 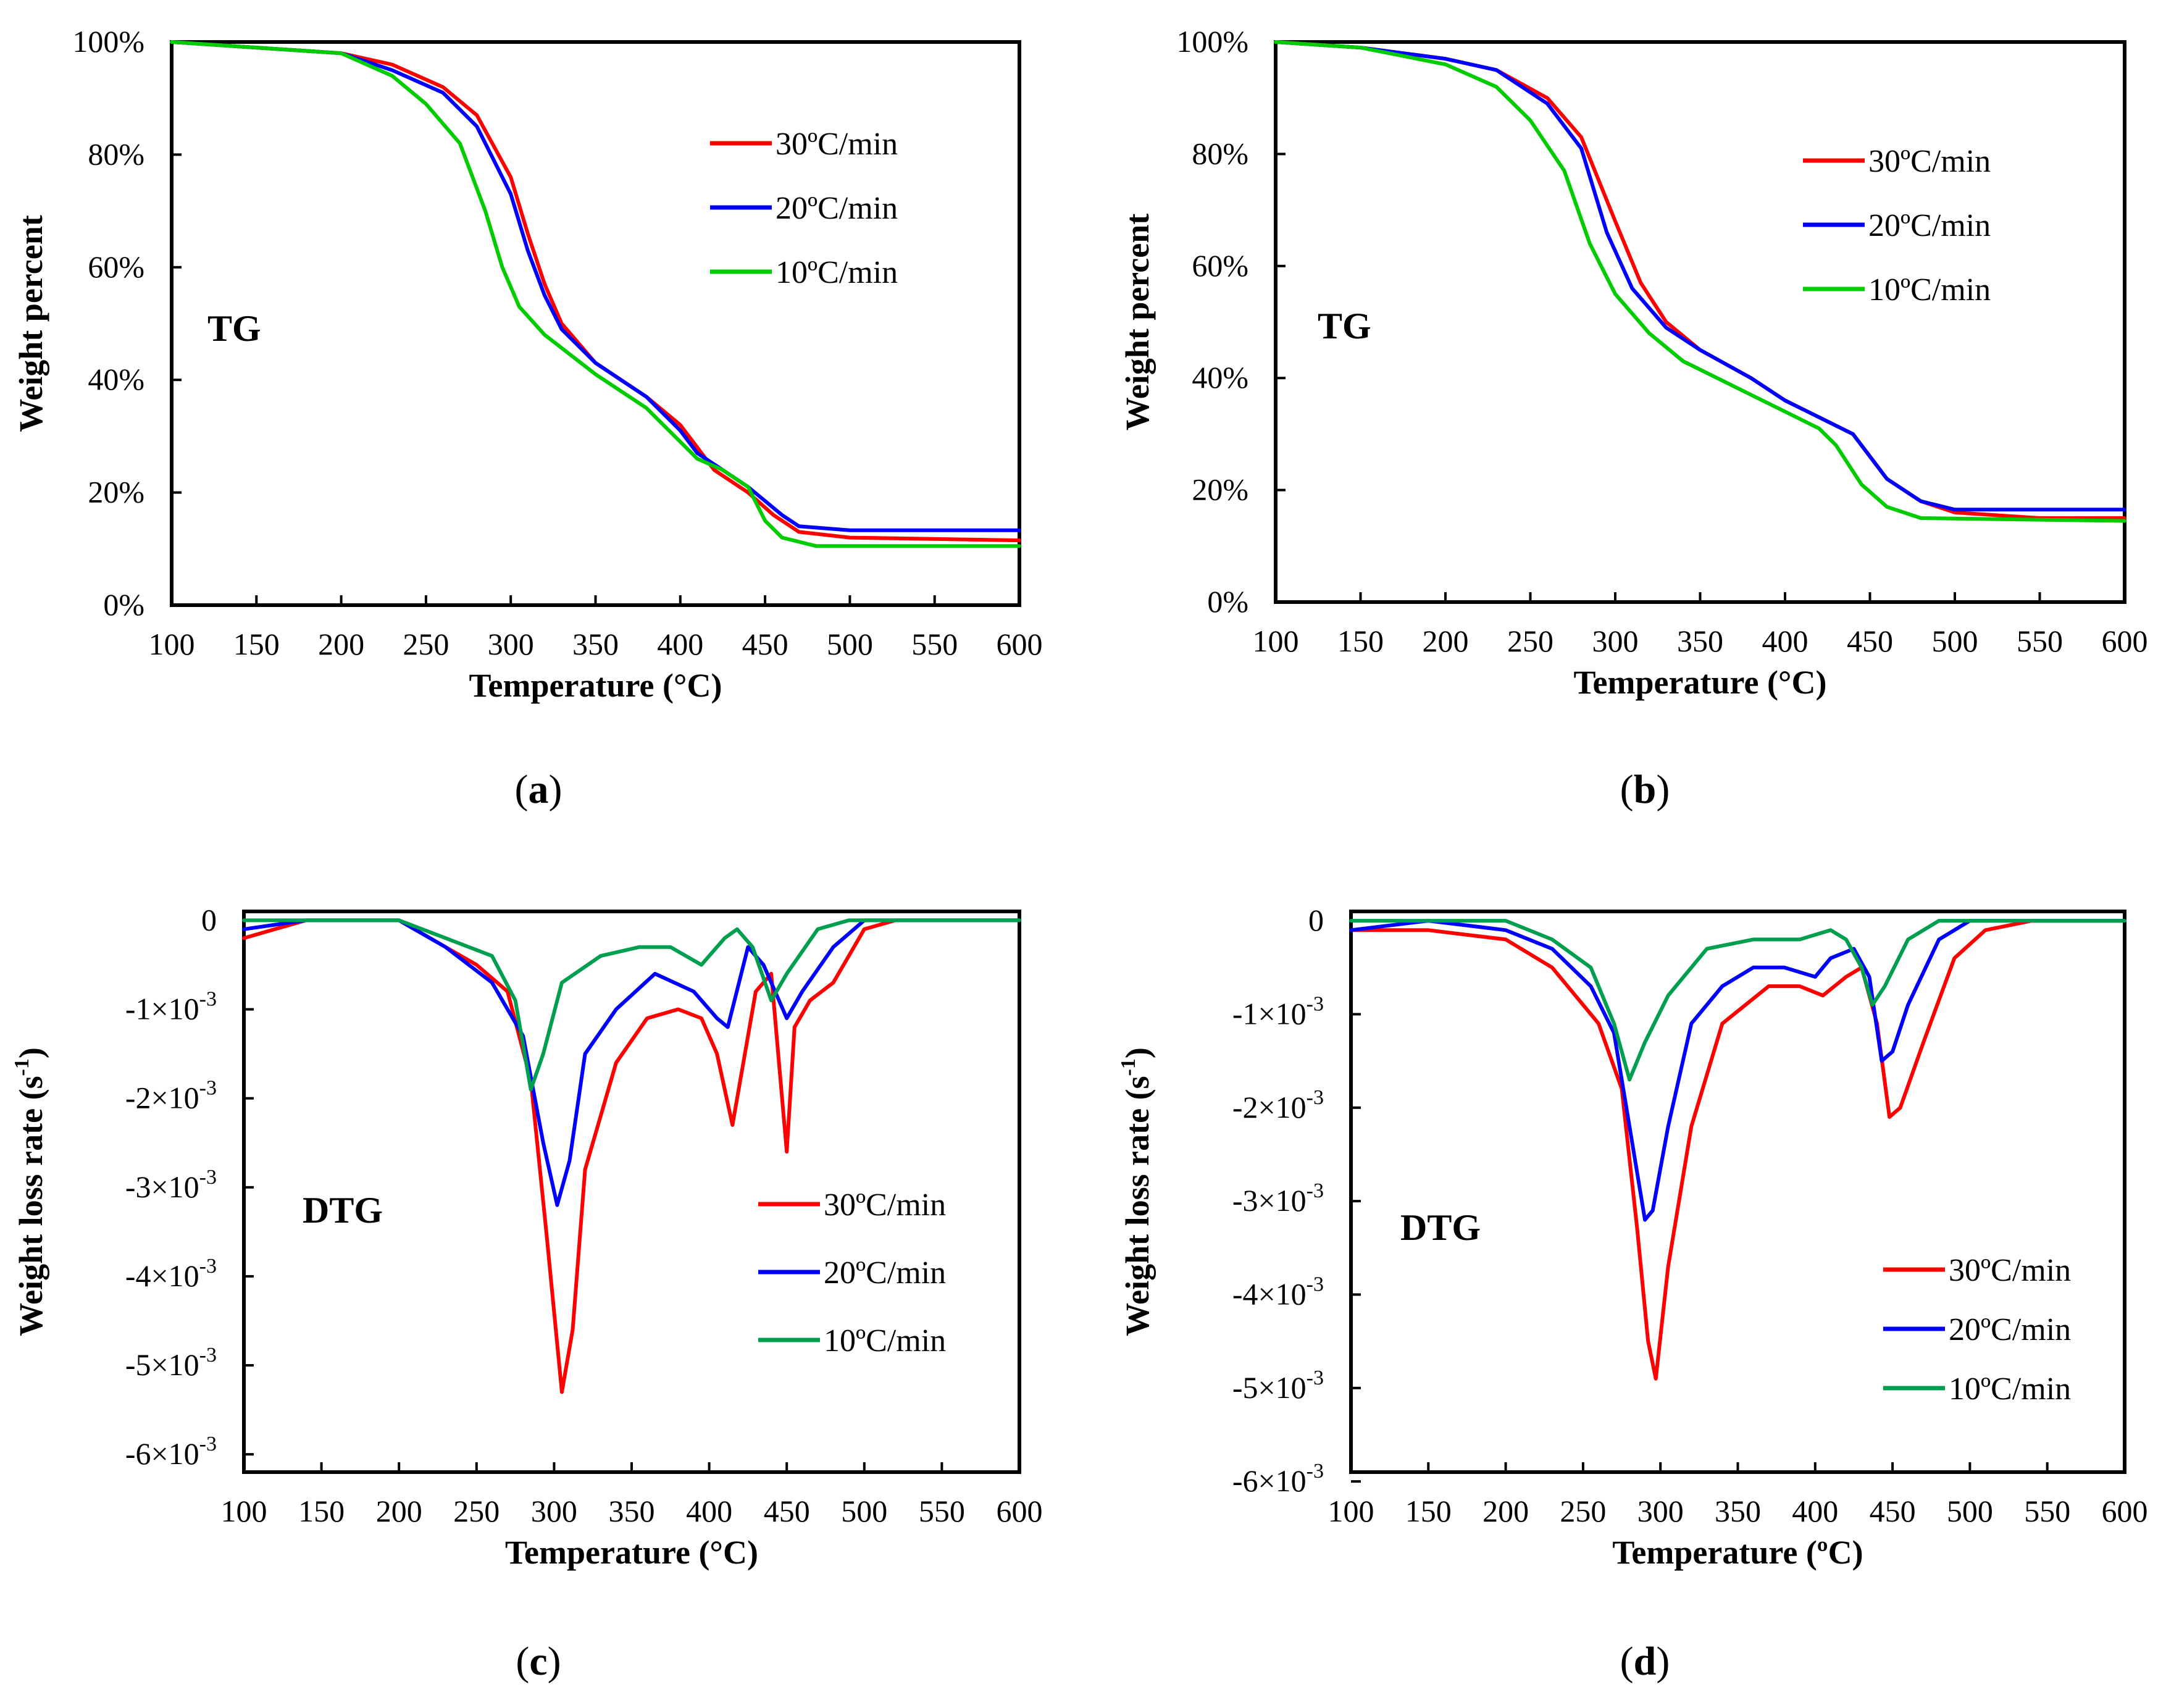 I want to click on panel-caption: (b), so click(x=1645, y=789).